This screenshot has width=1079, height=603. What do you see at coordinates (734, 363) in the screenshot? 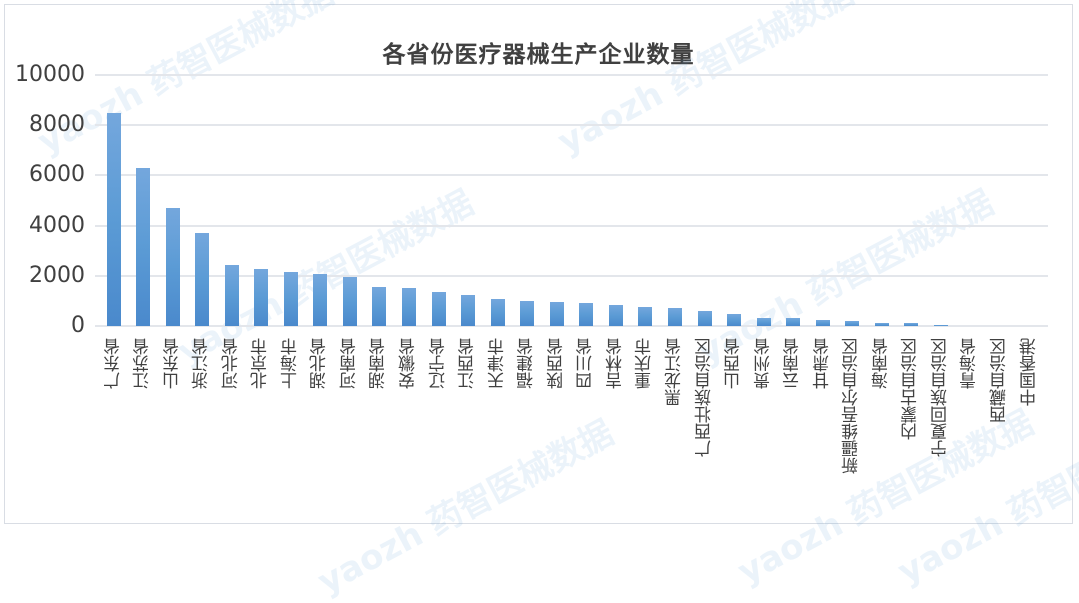
I see `x-tick-label: 山西省` at bounding box center [734, 363].